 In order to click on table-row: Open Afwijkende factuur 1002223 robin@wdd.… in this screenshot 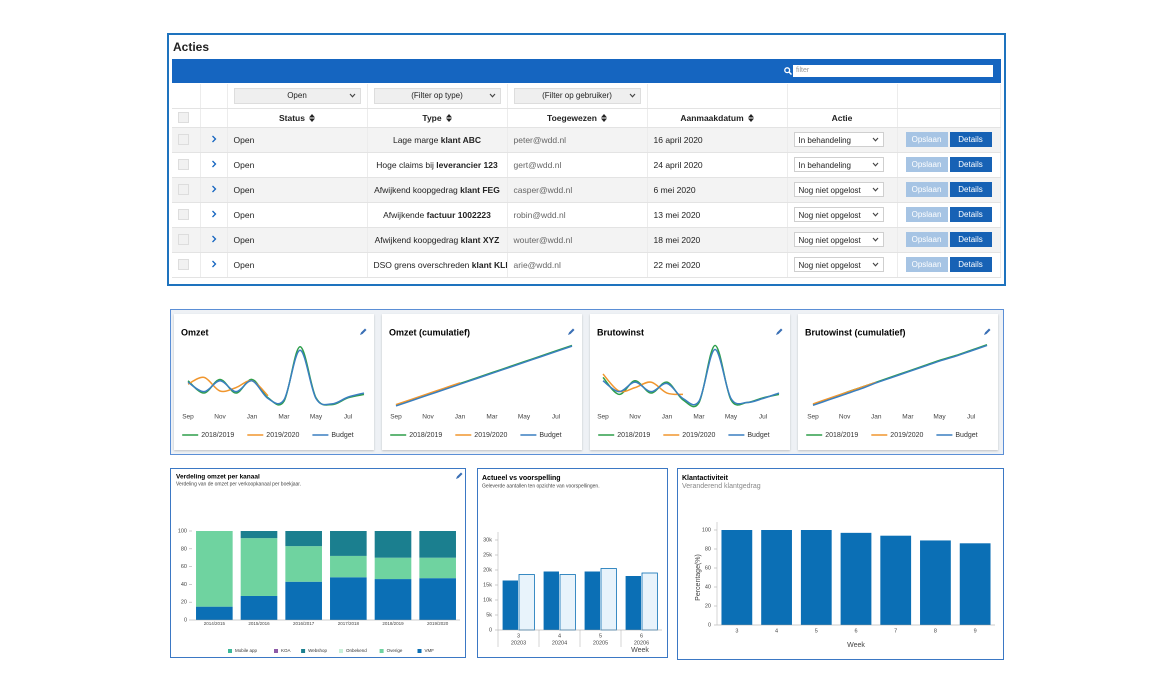, I will do `click(586, 215)`.